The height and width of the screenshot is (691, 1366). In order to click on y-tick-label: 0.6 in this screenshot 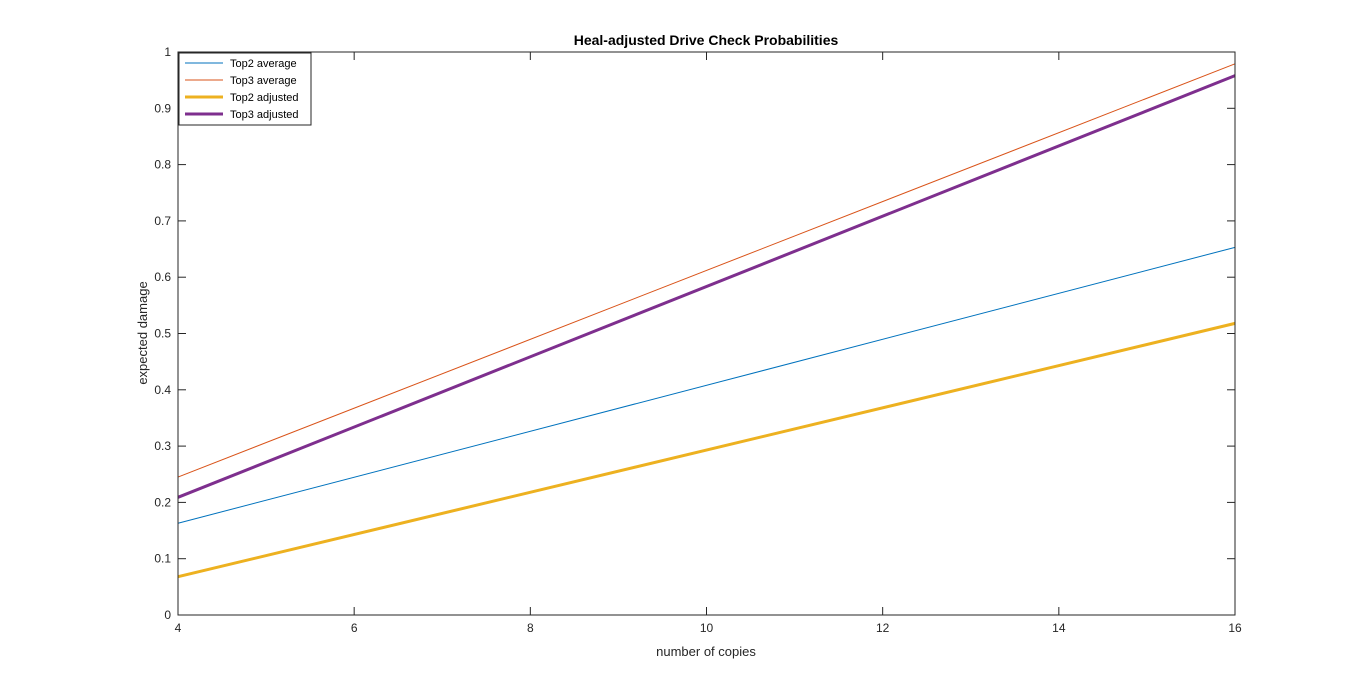, I will do `click(162, 277)`.